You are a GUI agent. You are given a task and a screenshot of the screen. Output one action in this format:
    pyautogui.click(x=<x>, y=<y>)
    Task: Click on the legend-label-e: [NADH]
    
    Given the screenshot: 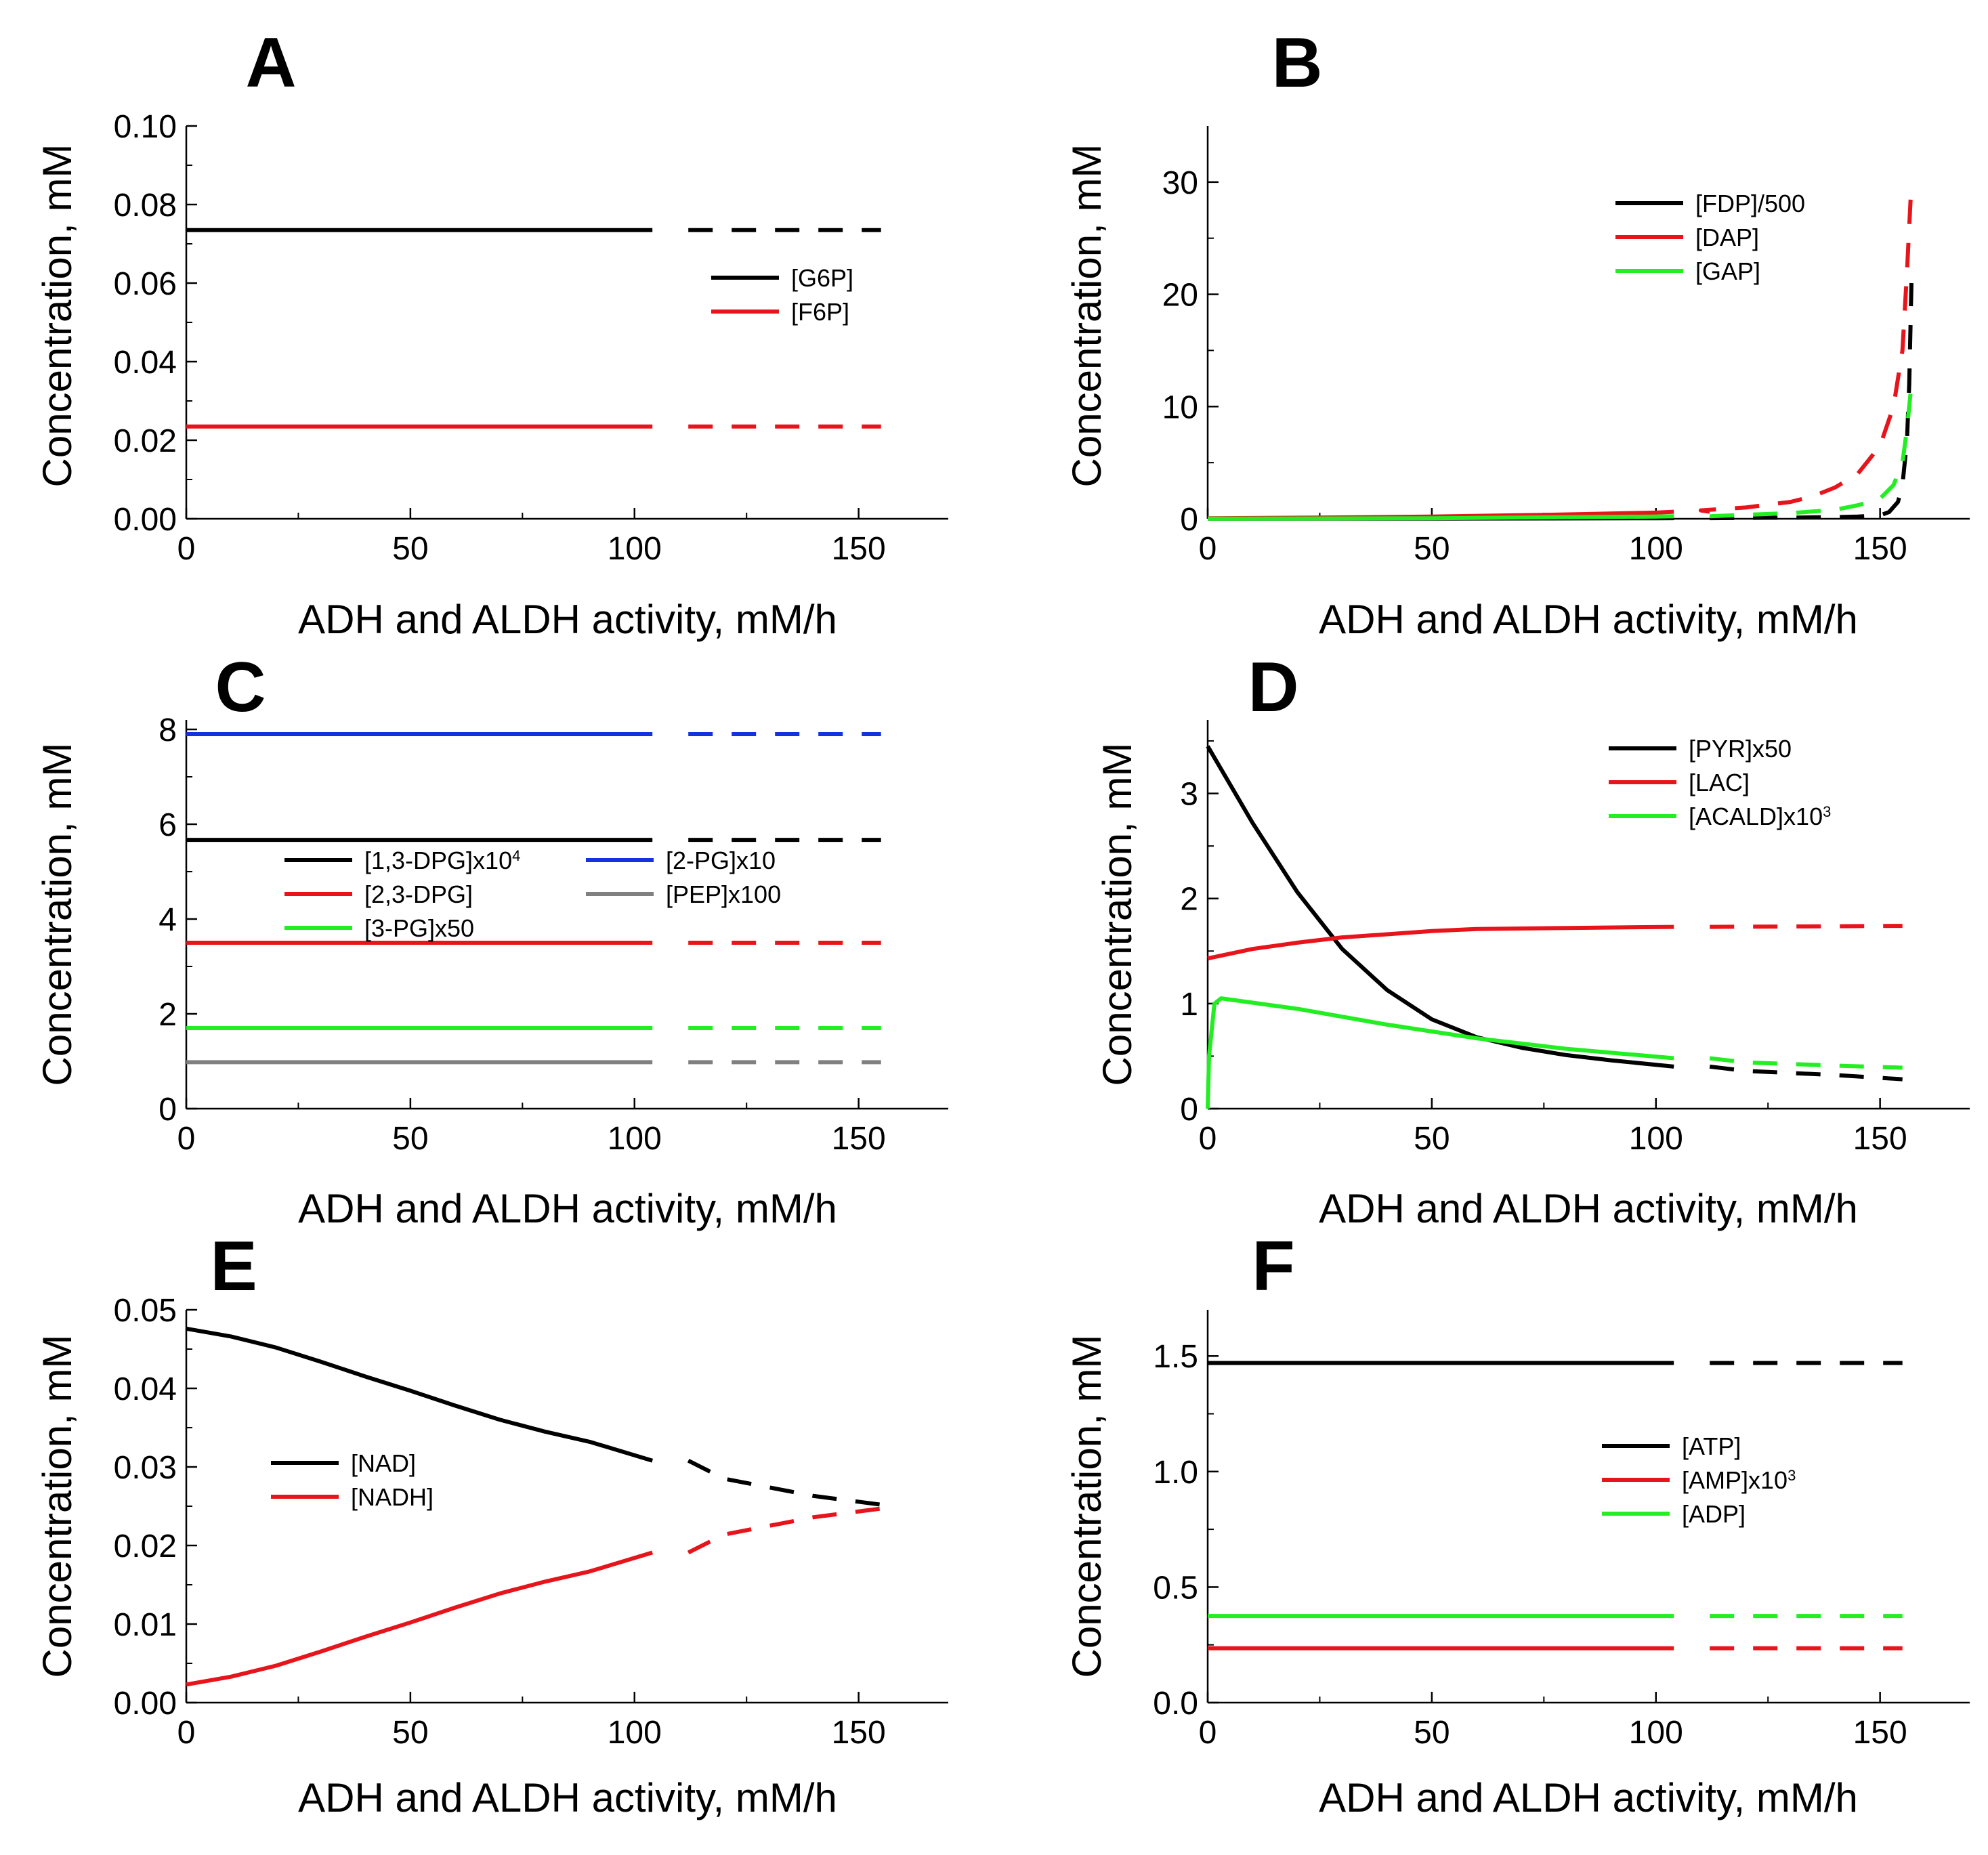 What is the action you would take?
    pyautogui.click(x=392, y=1497)
    